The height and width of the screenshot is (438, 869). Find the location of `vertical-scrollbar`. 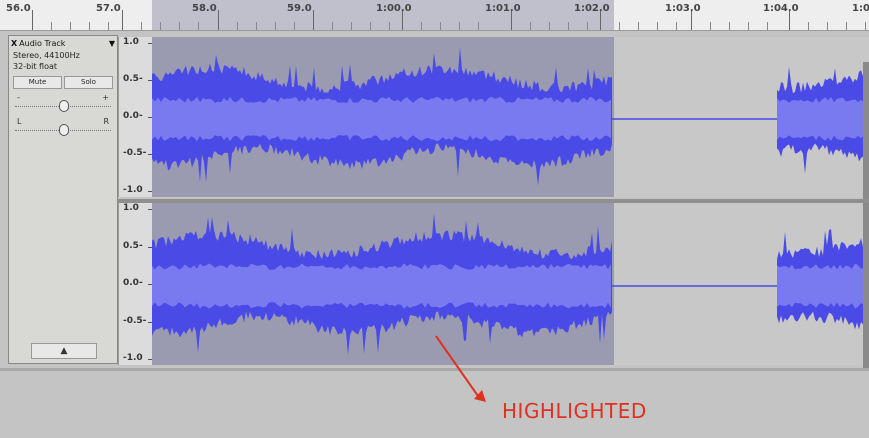

vertical-scrollbar is located at coordinates (866, 230).